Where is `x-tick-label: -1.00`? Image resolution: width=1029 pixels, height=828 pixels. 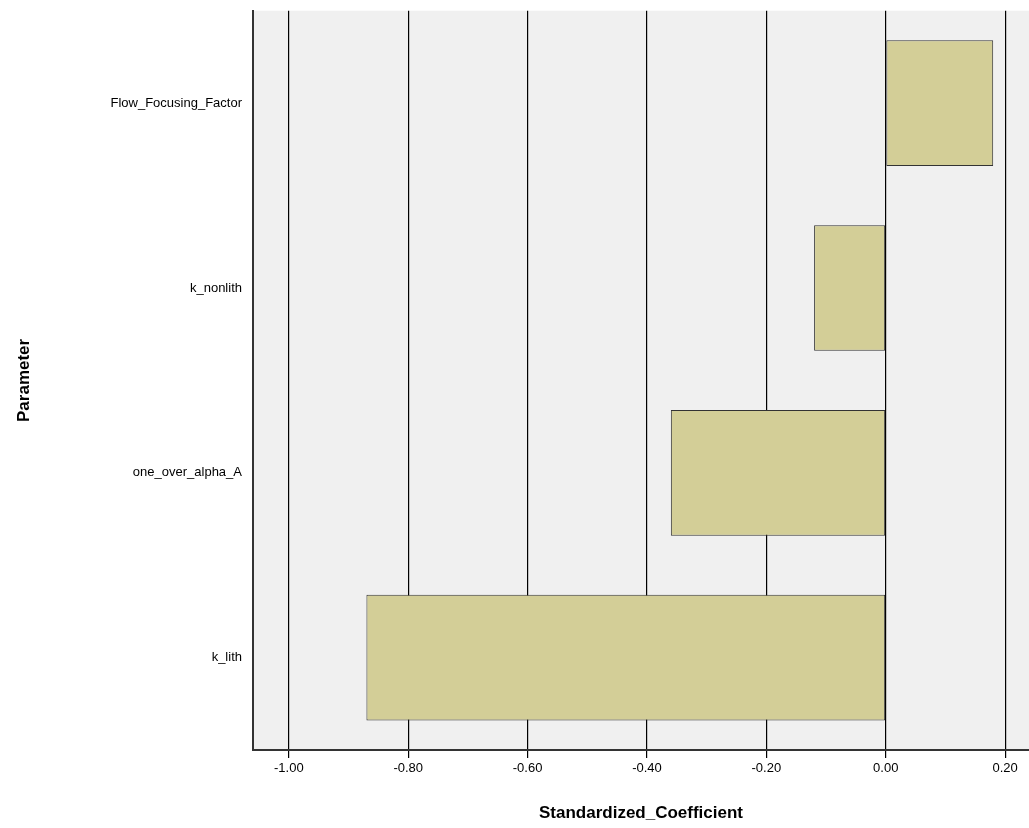
x-tick-label: -1.00 is located at coordinates (289, 768).